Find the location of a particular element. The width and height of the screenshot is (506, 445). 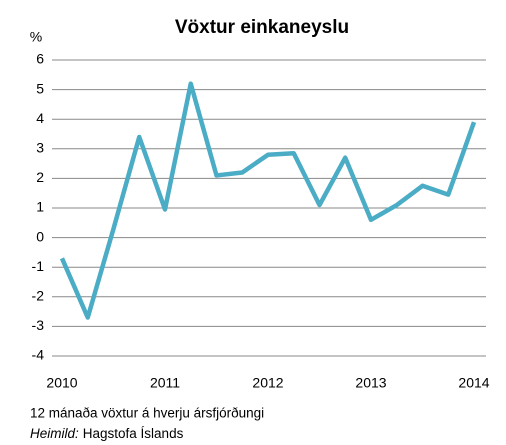

y-tick-label: -1 is located at coordinates (38, 266).